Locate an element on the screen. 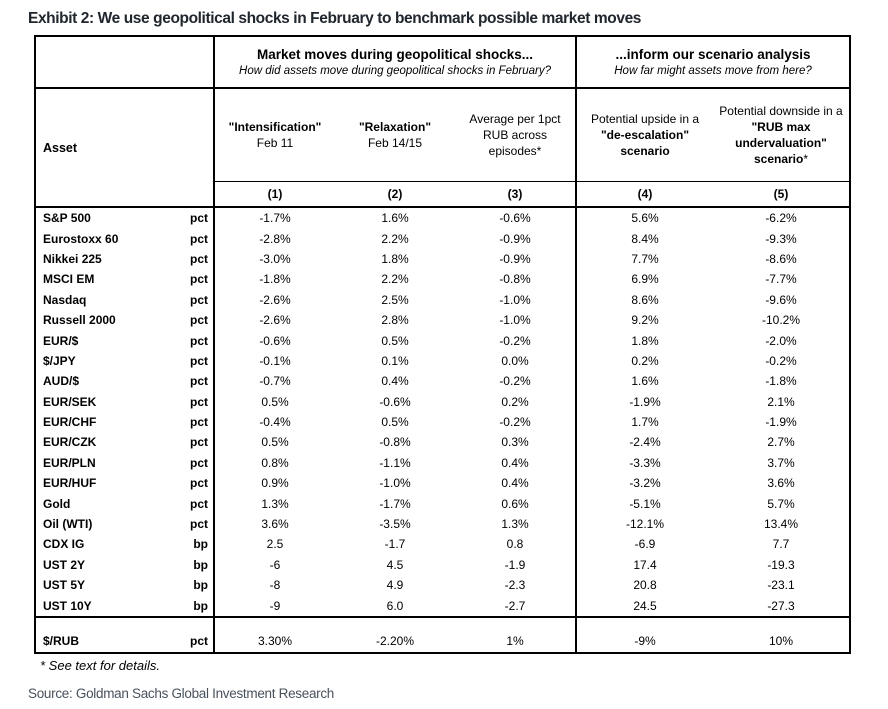  value-cell: 20.8 is located at coordinates (645, 585).